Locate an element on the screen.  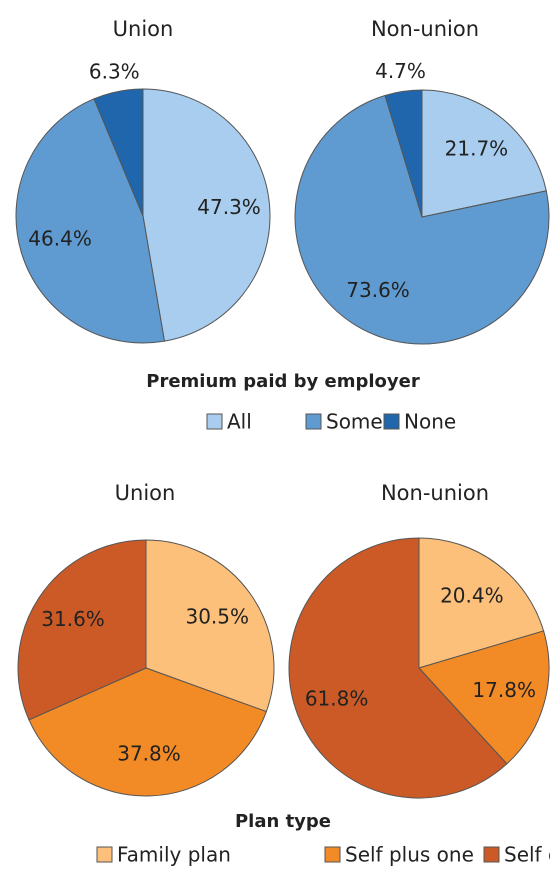
data-label: 30.5% is located at coordinates (217, 617).